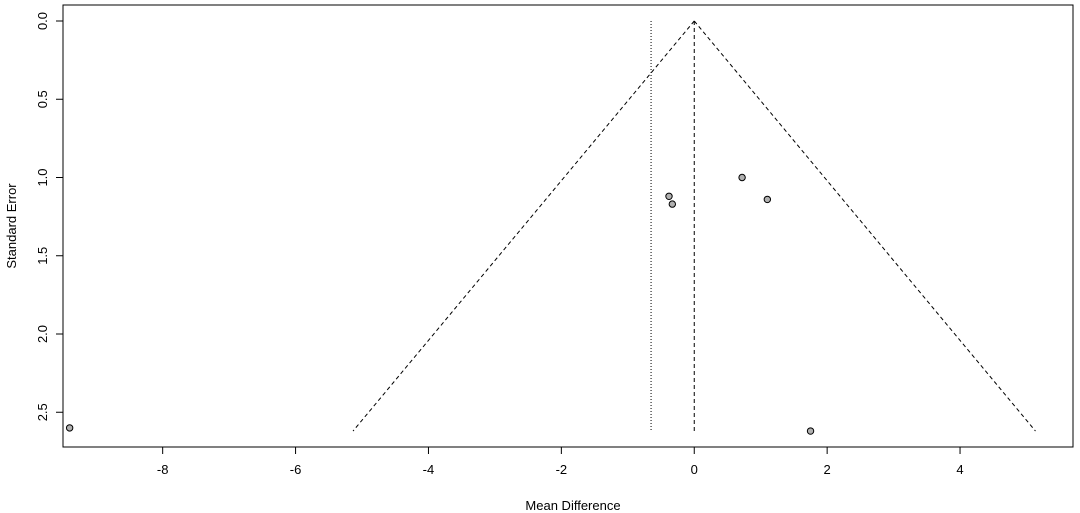  I want to click on x-tick-label: -8, so click(163, 469).